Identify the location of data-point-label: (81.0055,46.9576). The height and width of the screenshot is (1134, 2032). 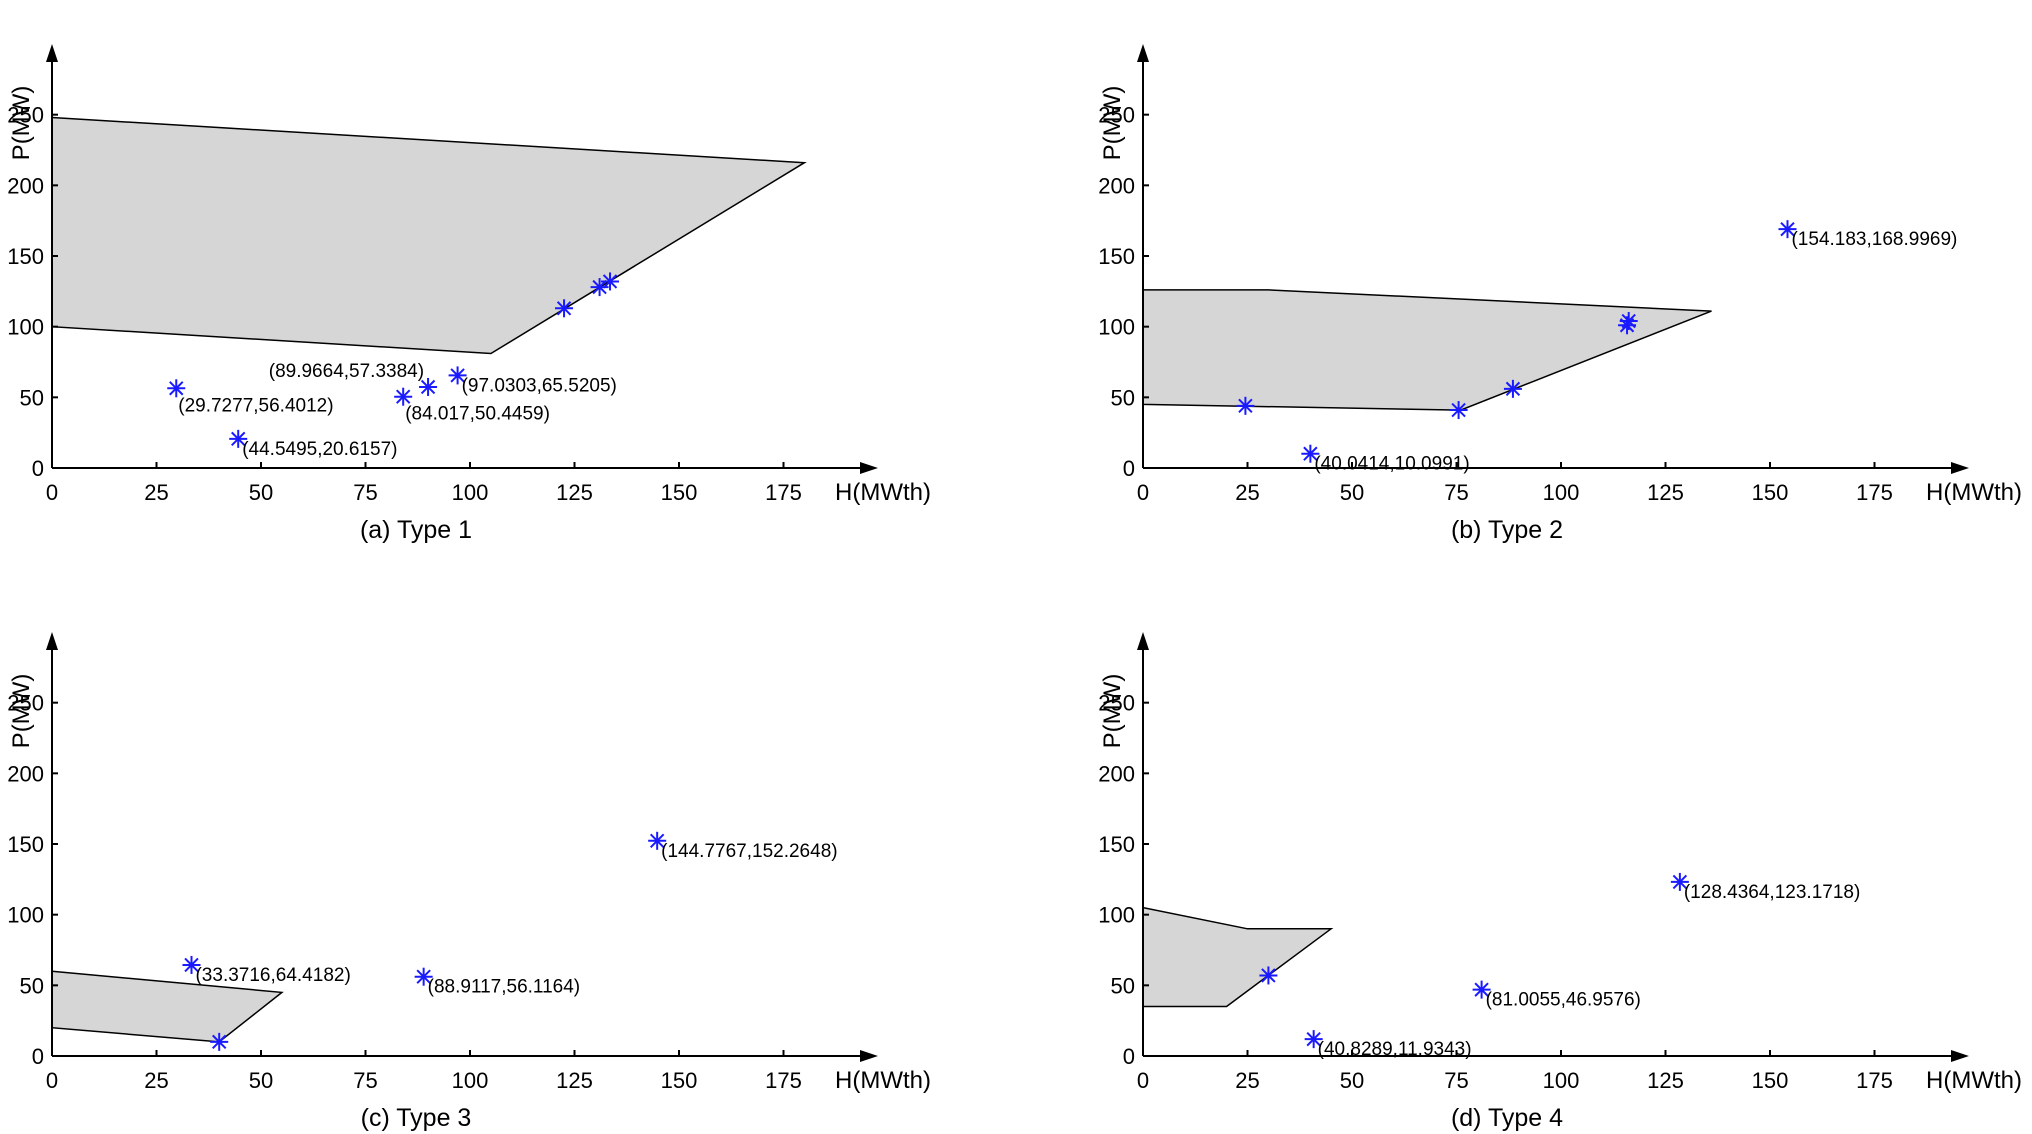
(1563, 1000).